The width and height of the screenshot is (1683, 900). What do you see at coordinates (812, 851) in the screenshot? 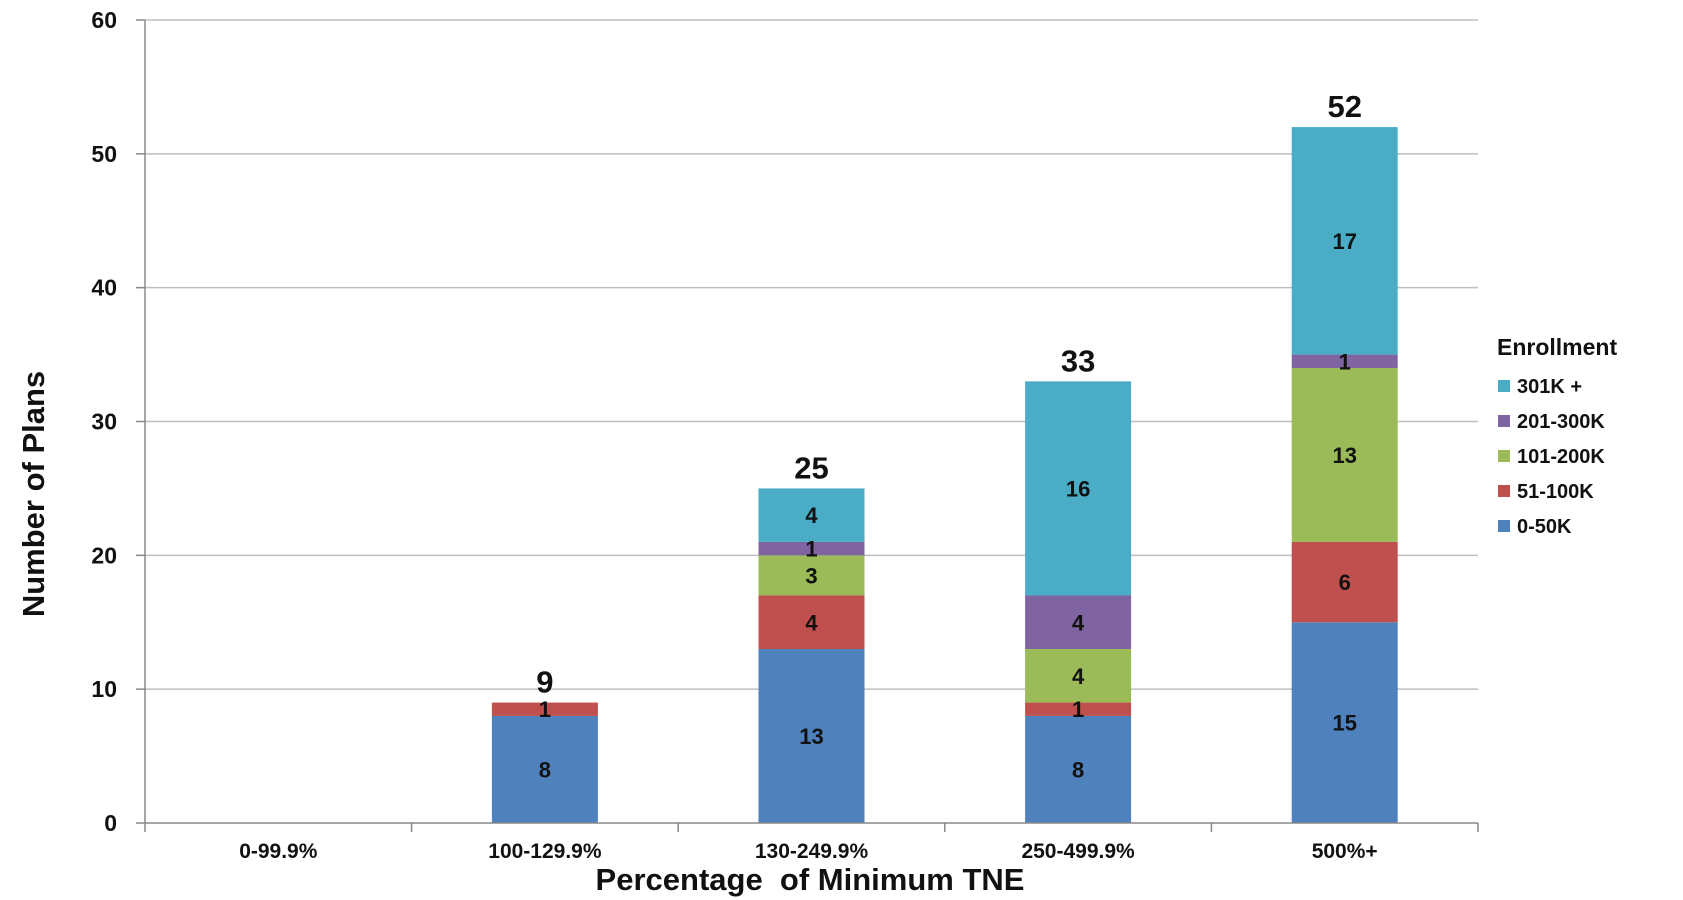
I see `x-tick-label: 130-249.9%` at bounding box center [812, 851].